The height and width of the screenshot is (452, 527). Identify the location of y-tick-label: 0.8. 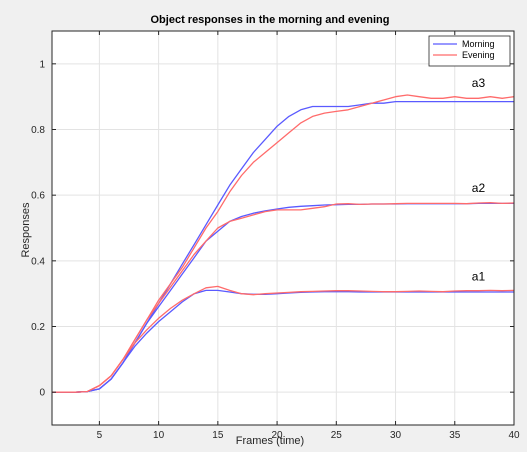
(38, 130).